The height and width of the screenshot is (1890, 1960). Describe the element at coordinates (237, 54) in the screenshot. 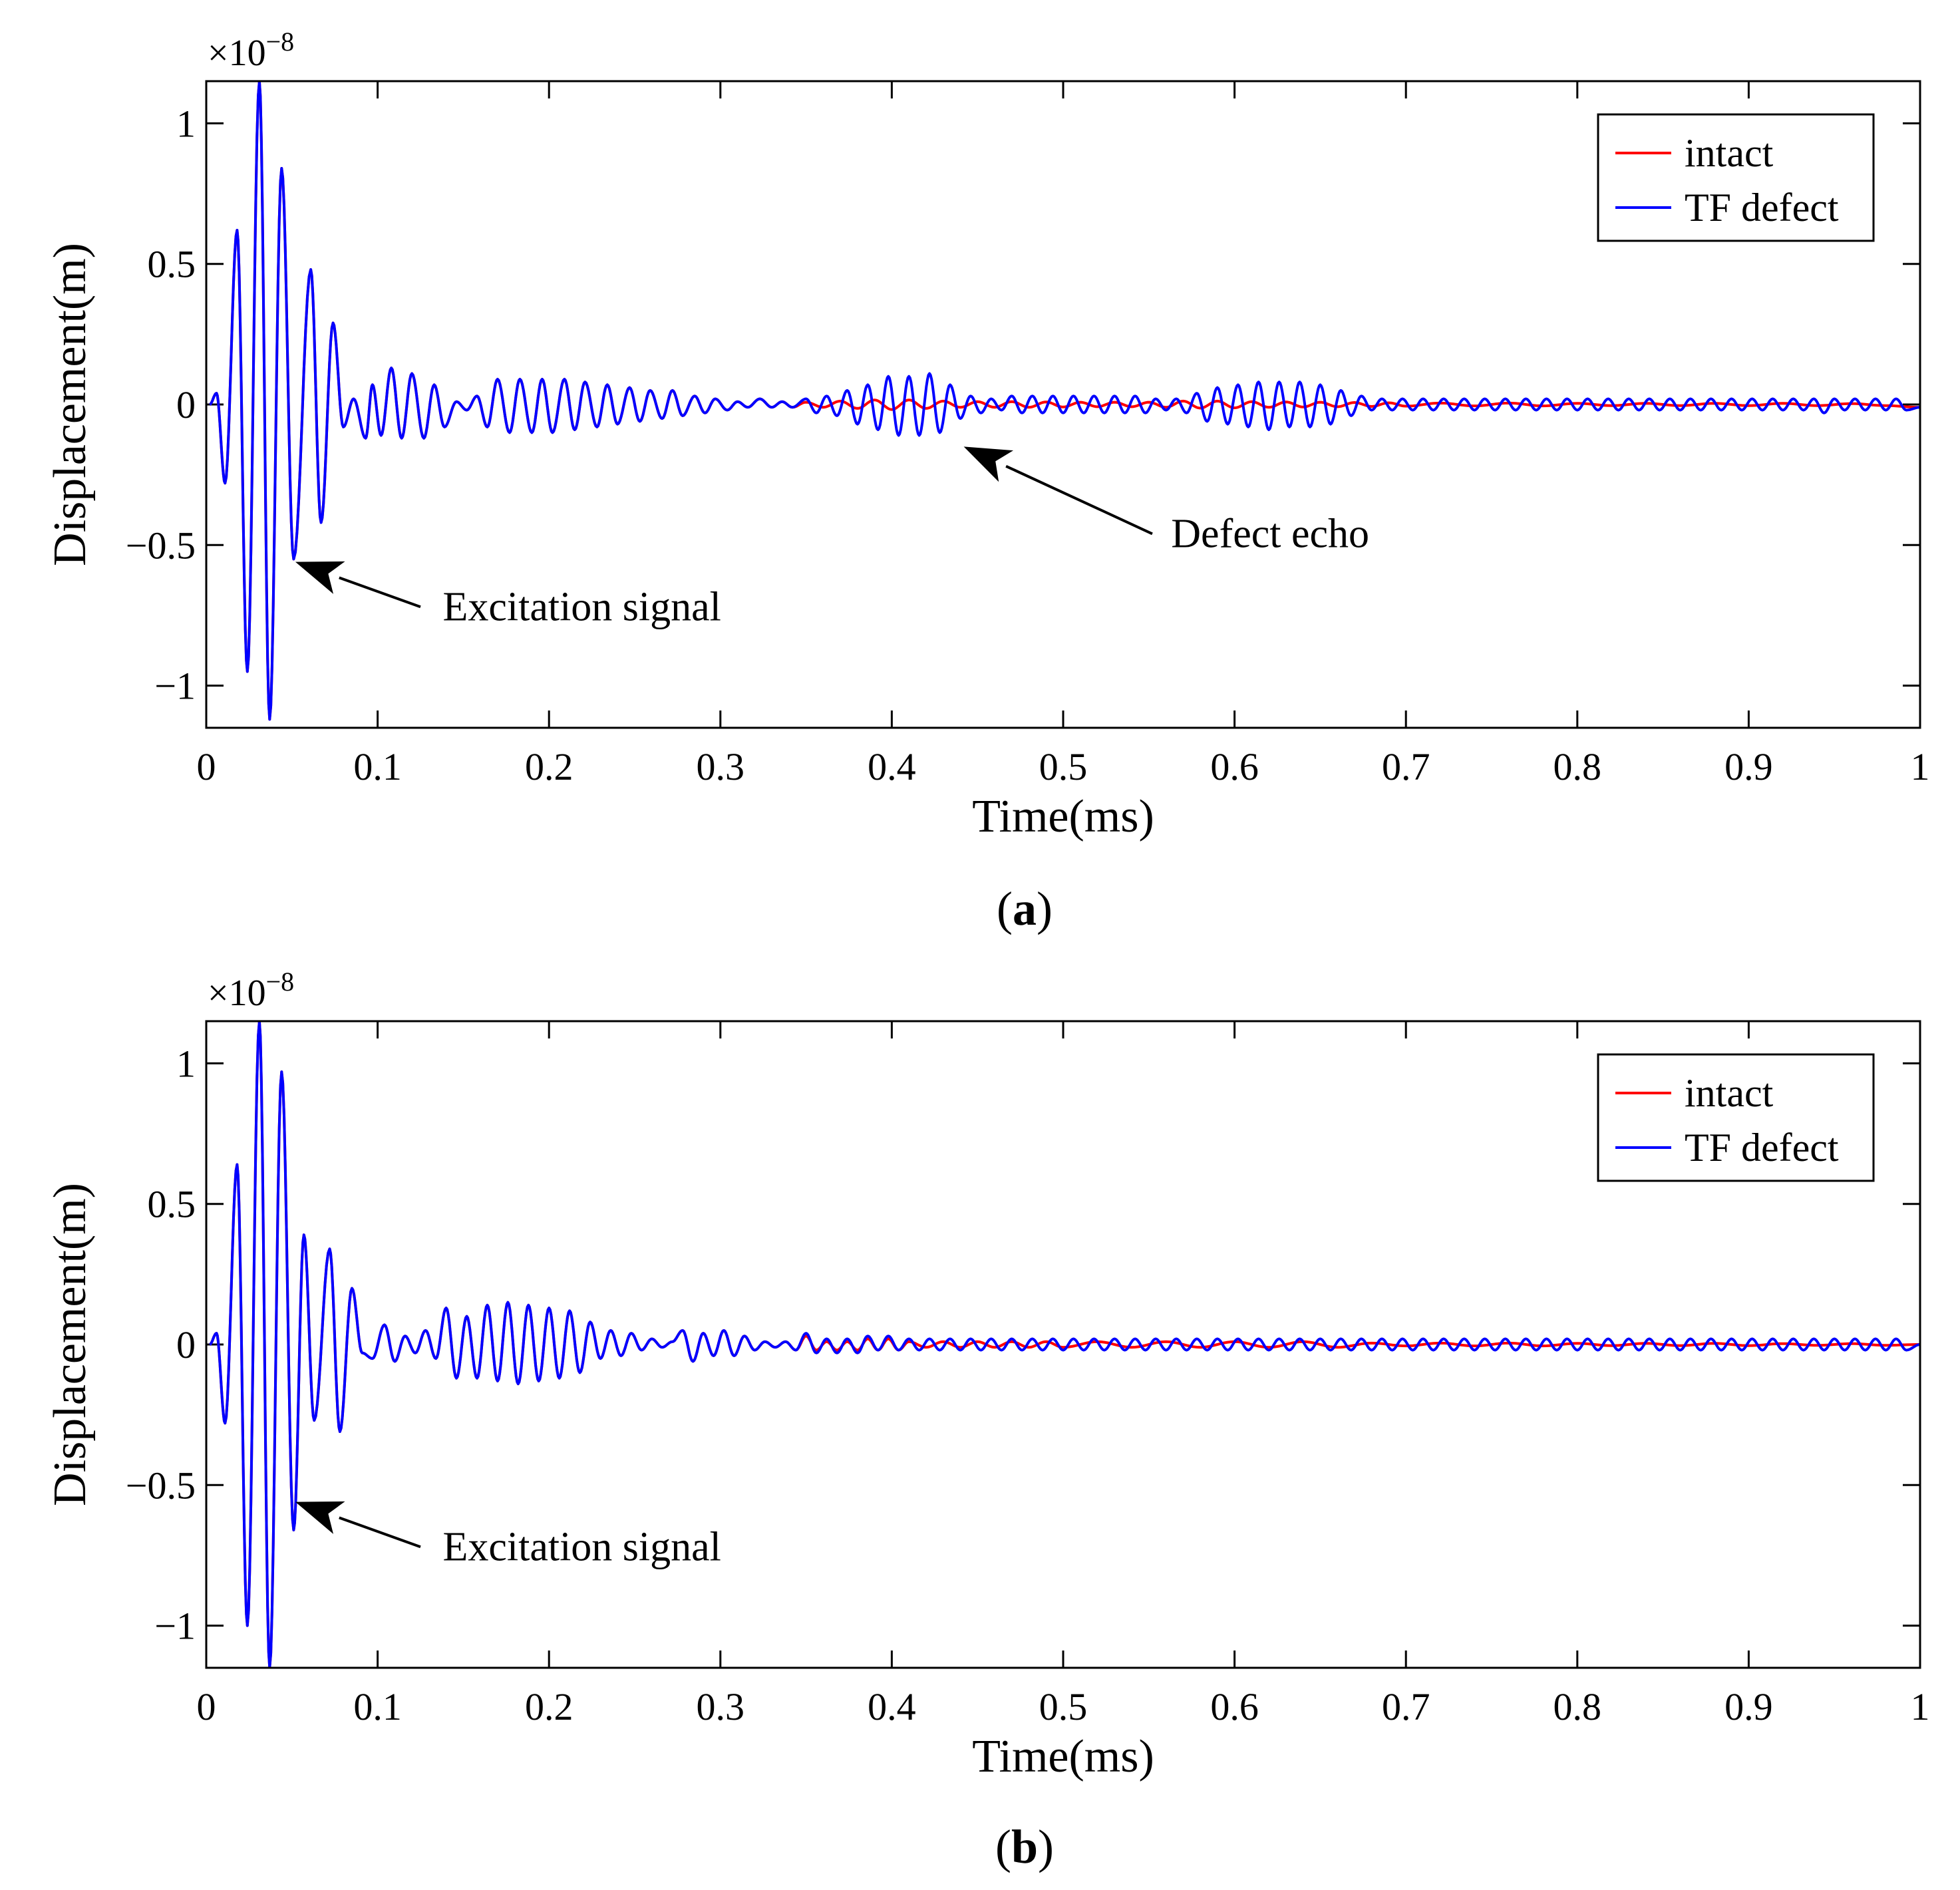

I see `exponent-base-a: ×10` at that location.